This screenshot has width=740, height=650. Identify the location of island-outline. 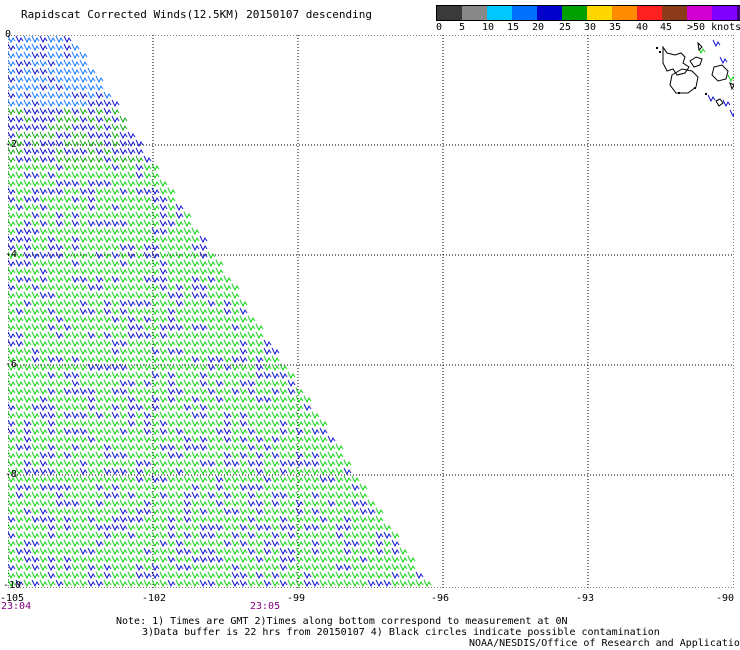
(720, 73).